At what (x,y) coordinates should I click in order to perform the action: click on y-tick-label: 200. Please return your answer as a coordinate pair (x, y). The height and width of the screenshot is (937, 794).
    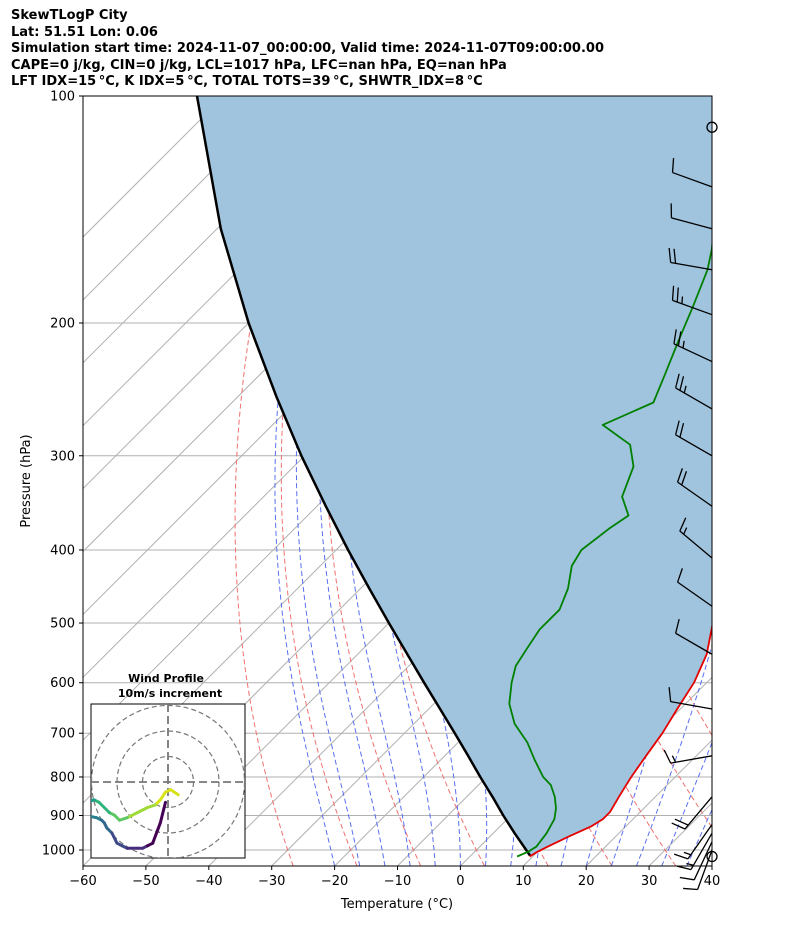
    Looking at the image, I should click on (62, 323).